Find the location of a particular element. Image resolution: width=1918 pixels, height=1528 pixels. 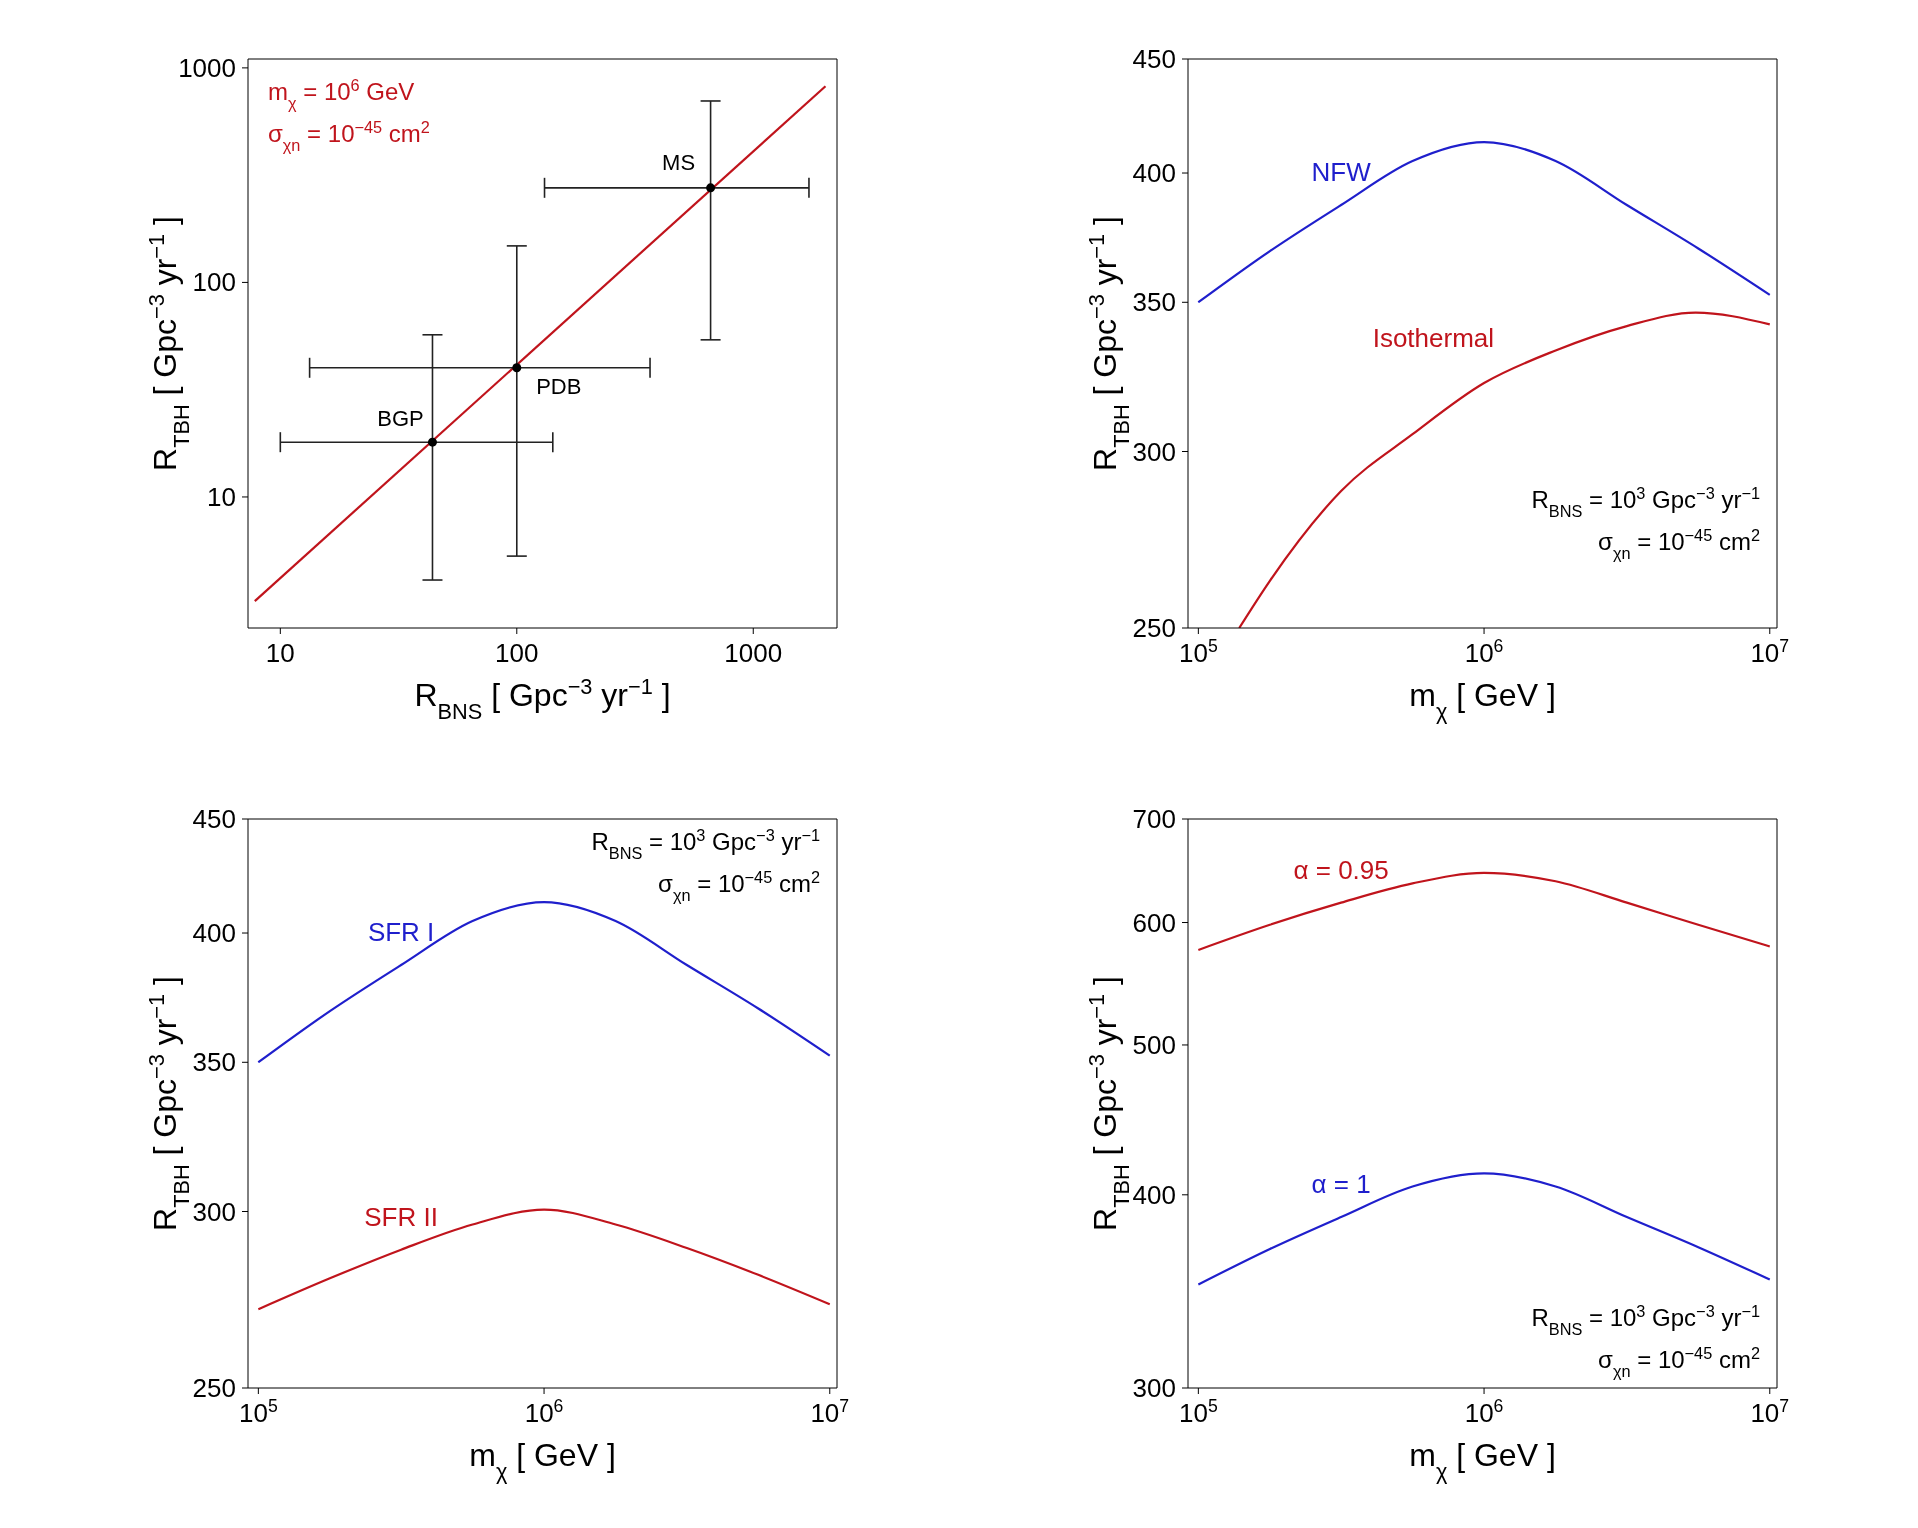

y-tick-label: 10 is located at coordinates (221, 496).